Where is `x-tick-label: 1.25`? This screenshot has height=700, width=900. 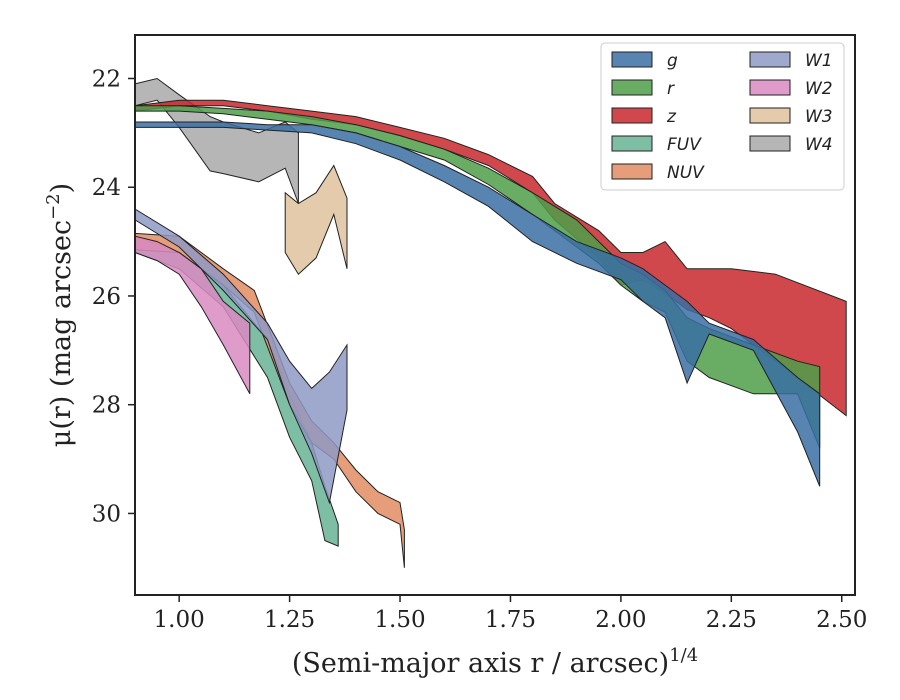
x-tick-label: 1.25 is located at coordinates (289, 620).